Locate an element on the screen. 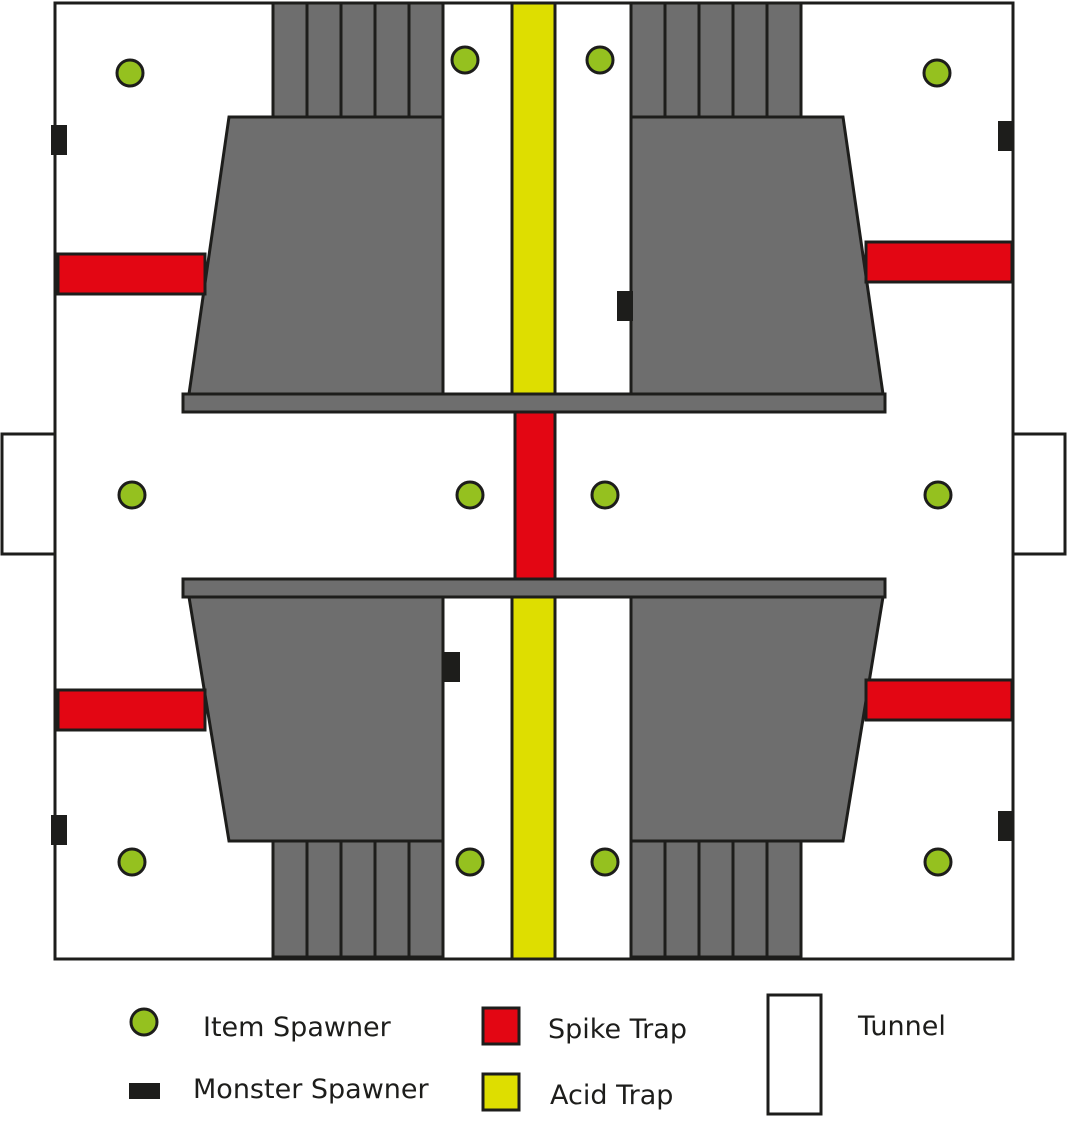 The image size is (1067, 1126). monster-spawner-left-top is located at coordinates (59, 140).